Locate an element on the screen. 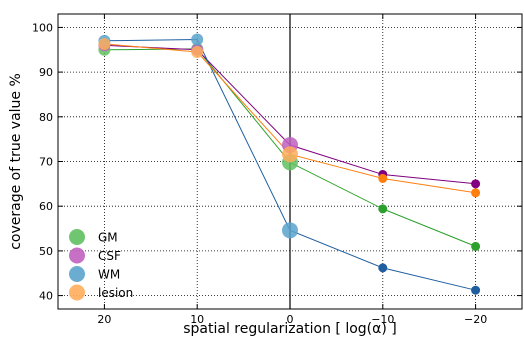 The height and width of the screenshot is (341, 524). legend-marker-wm is located at coordinates (77, 274).